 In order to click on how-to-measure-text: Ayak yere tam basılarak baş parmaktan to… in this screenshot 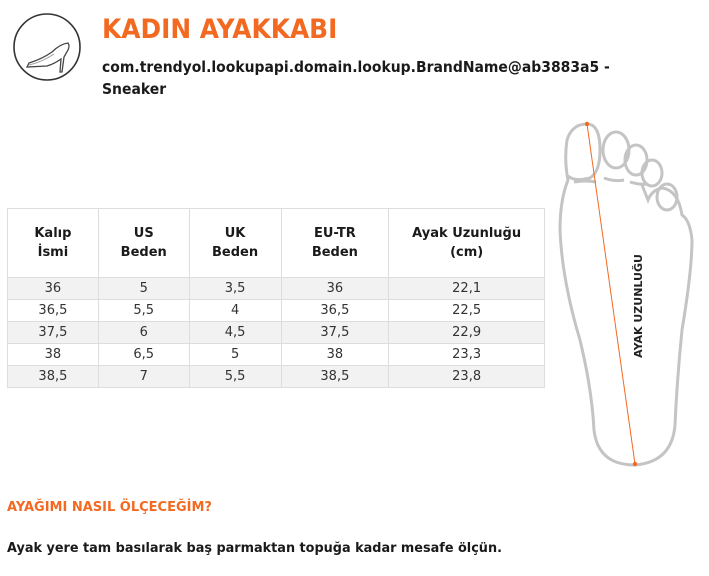, I will do `click(254, 548)`.